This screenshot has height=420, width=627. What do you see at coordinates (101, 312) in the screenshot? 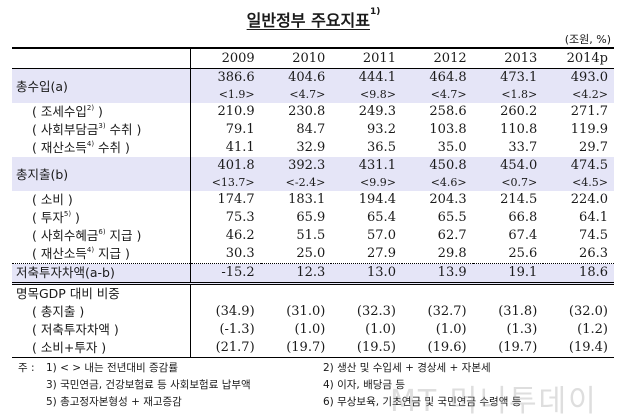
I see `row-label: ( 총지출 )` at bounding box center [101, 312].